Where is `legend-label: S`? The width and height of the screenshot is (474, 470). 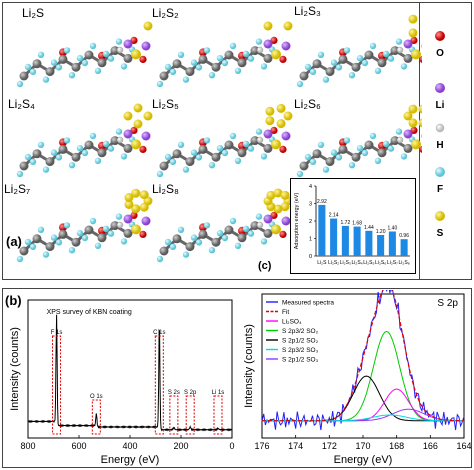 legend-label: S is located at coordinates (440, 233).